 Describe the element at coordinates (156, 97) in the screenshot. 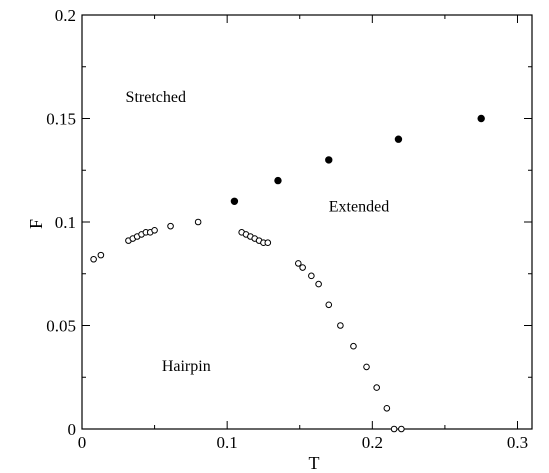

I see `region-label-stretched: Stretched` at that location.